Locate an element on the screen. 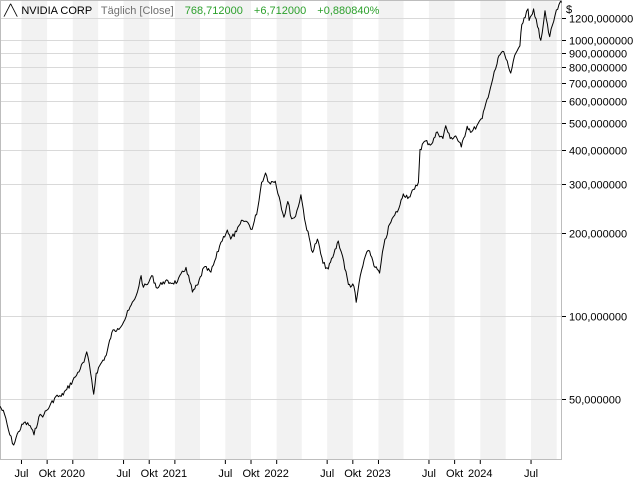  last-value: 768,712000 is located at coordinates (214, 11).